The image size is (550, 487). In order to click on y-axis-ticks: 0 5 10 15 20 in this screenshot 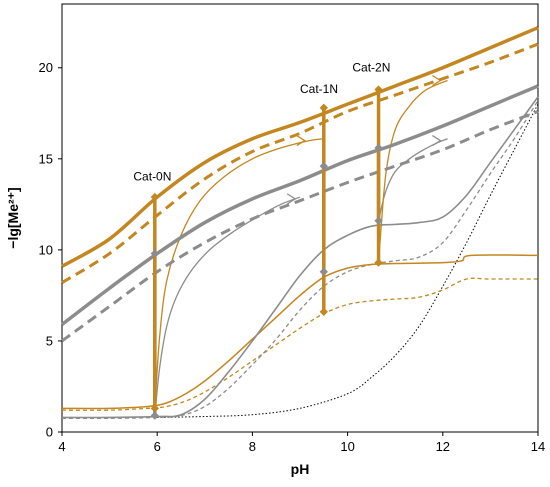, I will do `click(50, 250)`.